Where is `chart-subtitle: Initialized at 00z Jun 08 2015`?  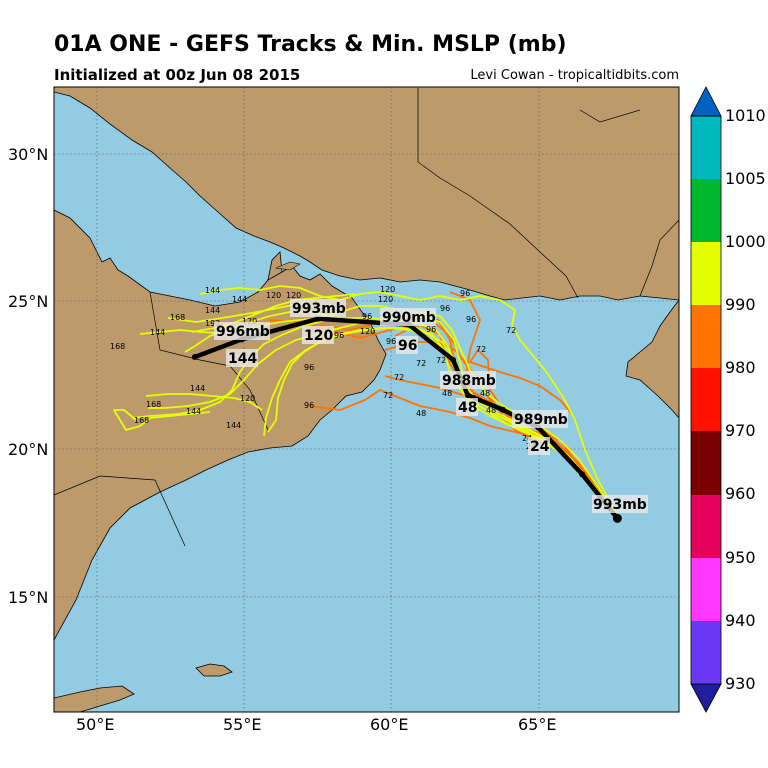
chart-subtitle: Initialized at 00z Jun 08 2015 is located at coordinates (177, 75).